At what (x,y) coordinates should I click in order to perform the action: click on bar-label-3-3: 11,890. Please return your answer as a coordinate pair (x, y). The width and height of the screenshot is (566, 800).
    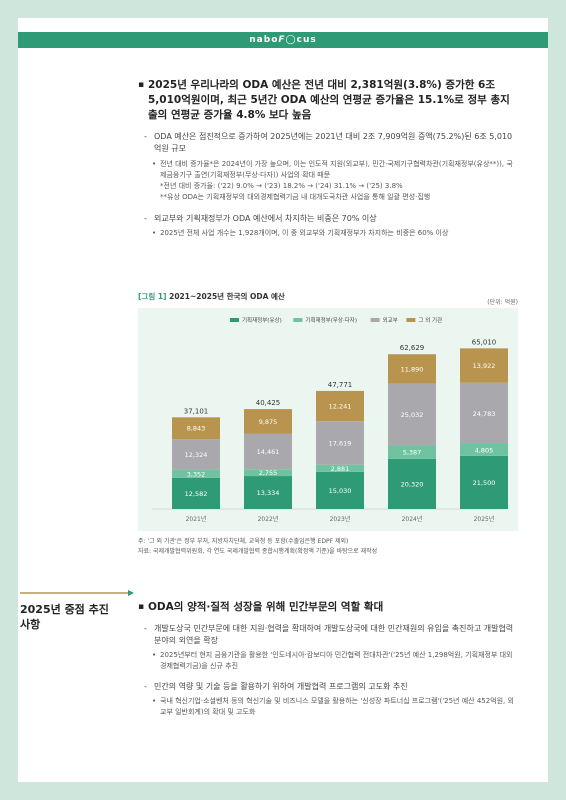
    Looking at the image, I should click on (412, 369).